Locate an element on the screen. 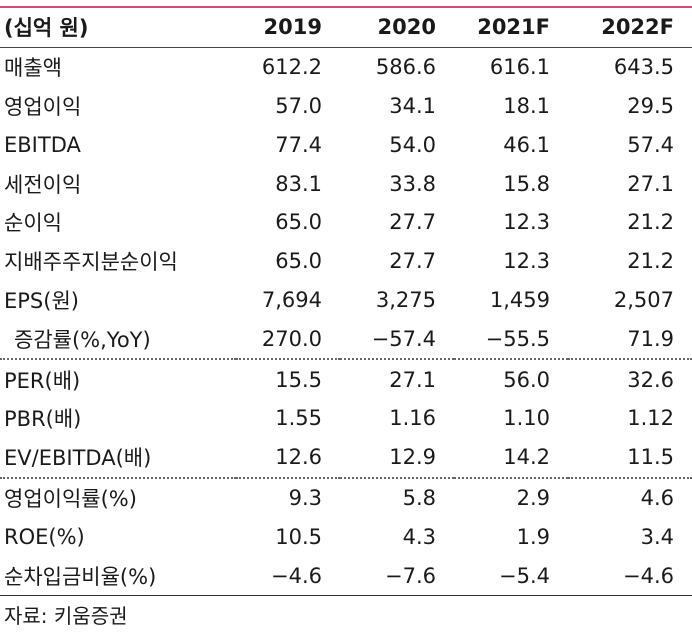 The height and width of the screenshot is (639, 692). table-row: PBR(배) 1.55 1.16 1.10 1.12 is located at coordinates (346, 418).